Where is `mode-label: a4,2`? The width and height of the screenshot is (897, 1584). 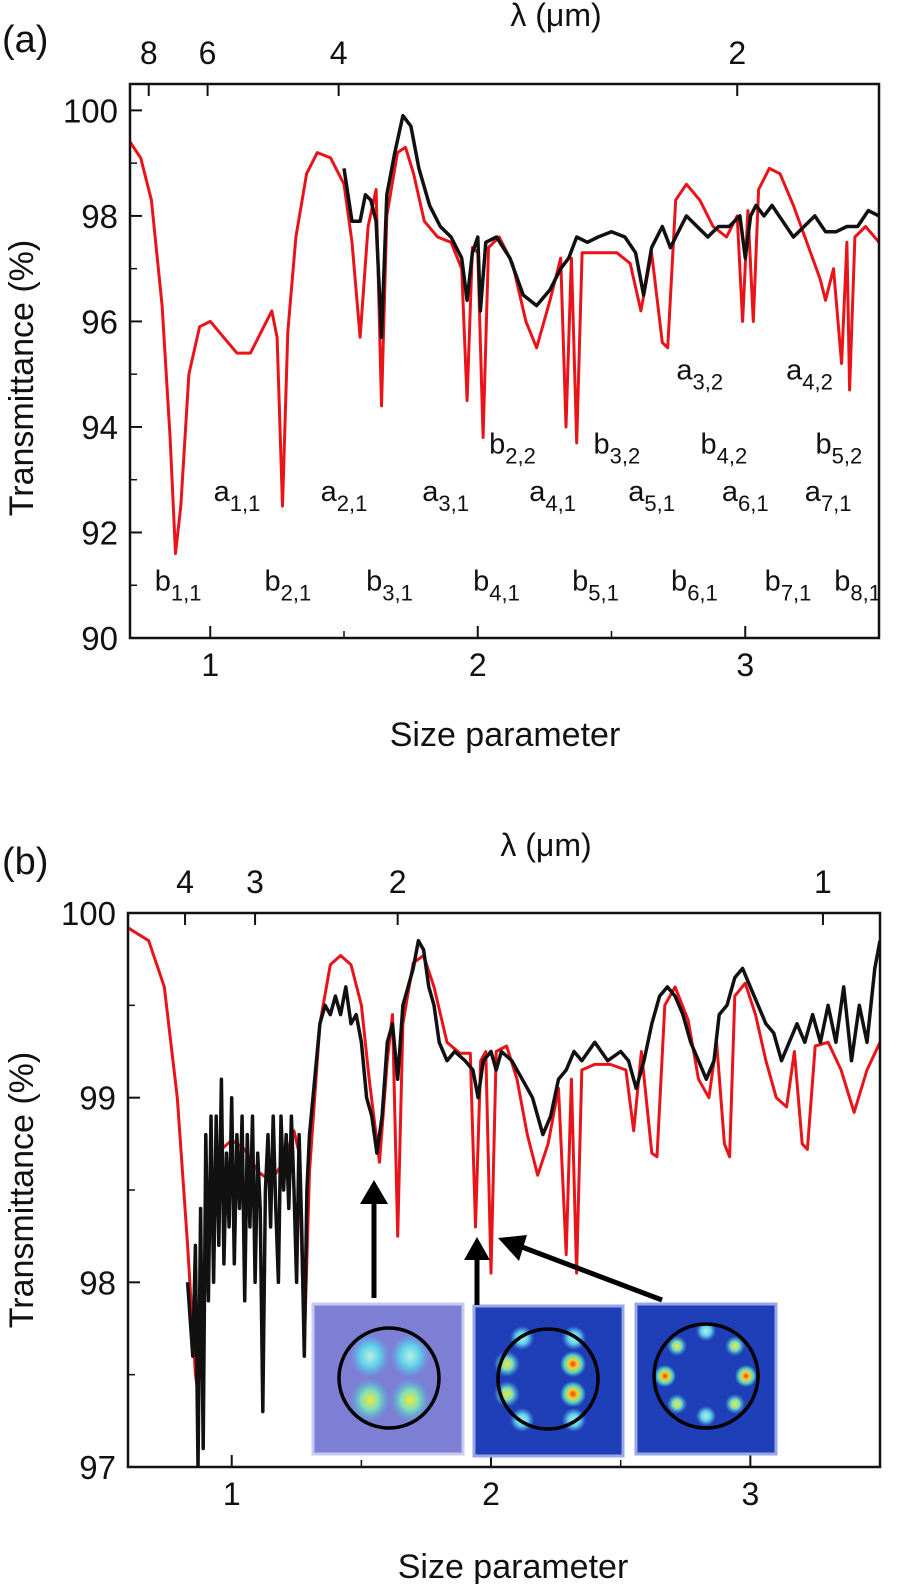 mode-label: a4,2 is located at coordinates (809, 374).